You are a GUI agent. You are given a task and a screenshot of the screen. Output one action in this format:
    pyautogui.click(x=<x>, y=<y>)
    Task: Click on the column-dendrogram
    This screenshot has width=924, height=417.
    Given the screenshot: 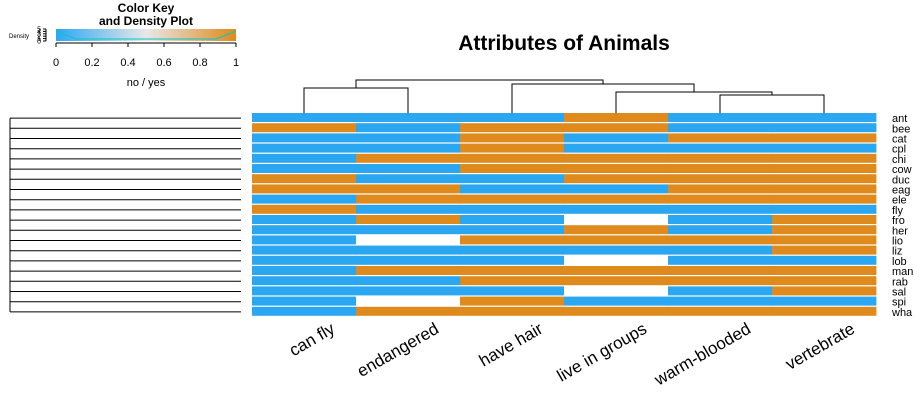 What is the action you would take?
    pyautogui.click(x=564, y=96)
    